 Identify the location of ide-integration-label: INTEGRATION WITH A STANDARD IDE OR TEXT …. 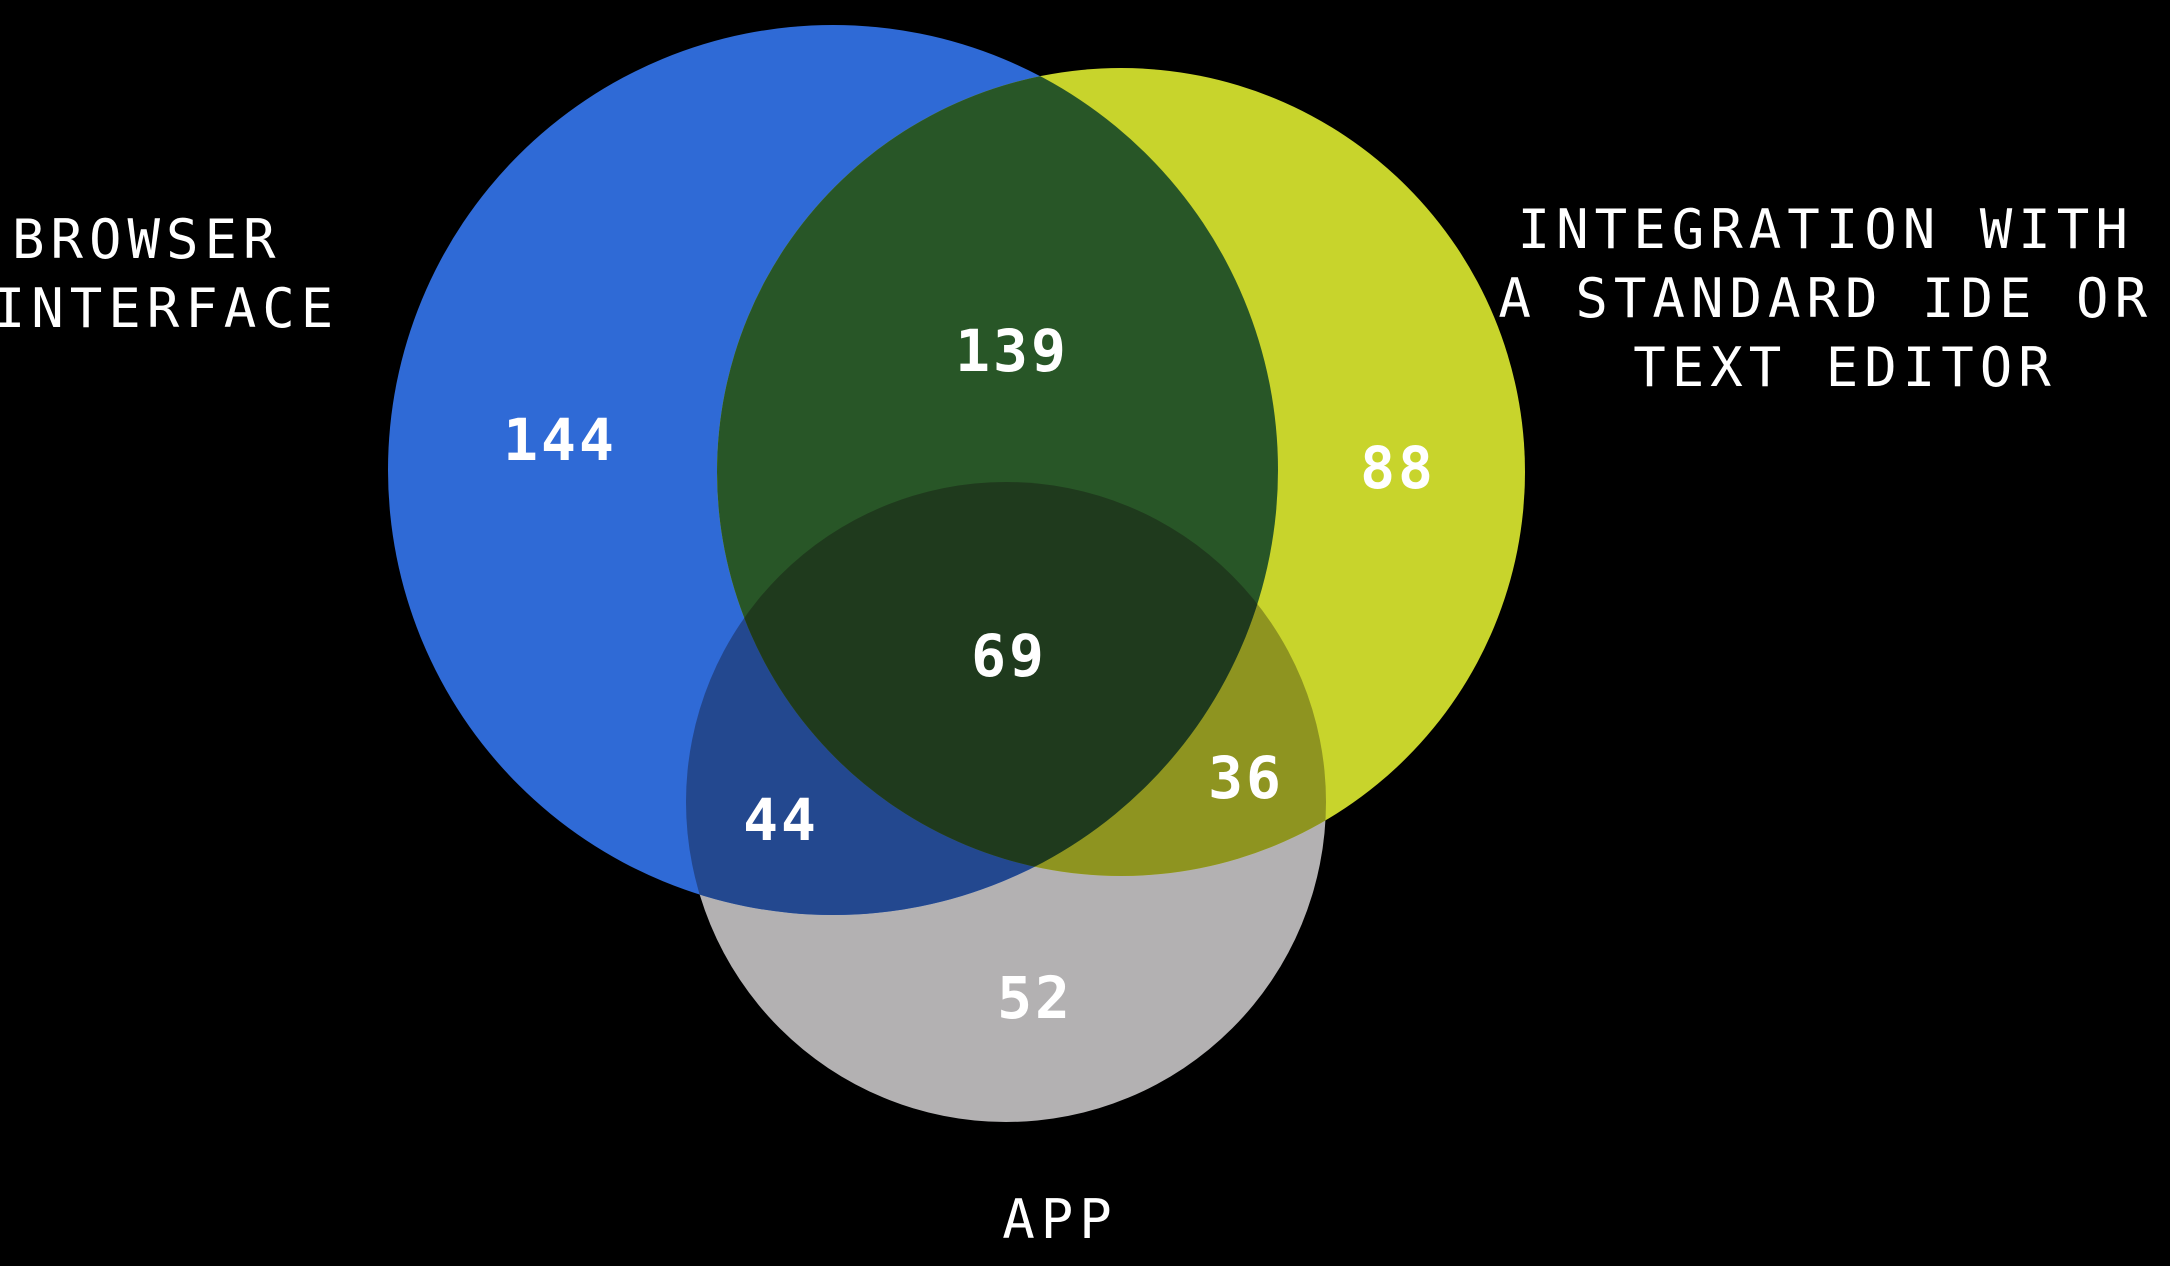
(1834, 298).